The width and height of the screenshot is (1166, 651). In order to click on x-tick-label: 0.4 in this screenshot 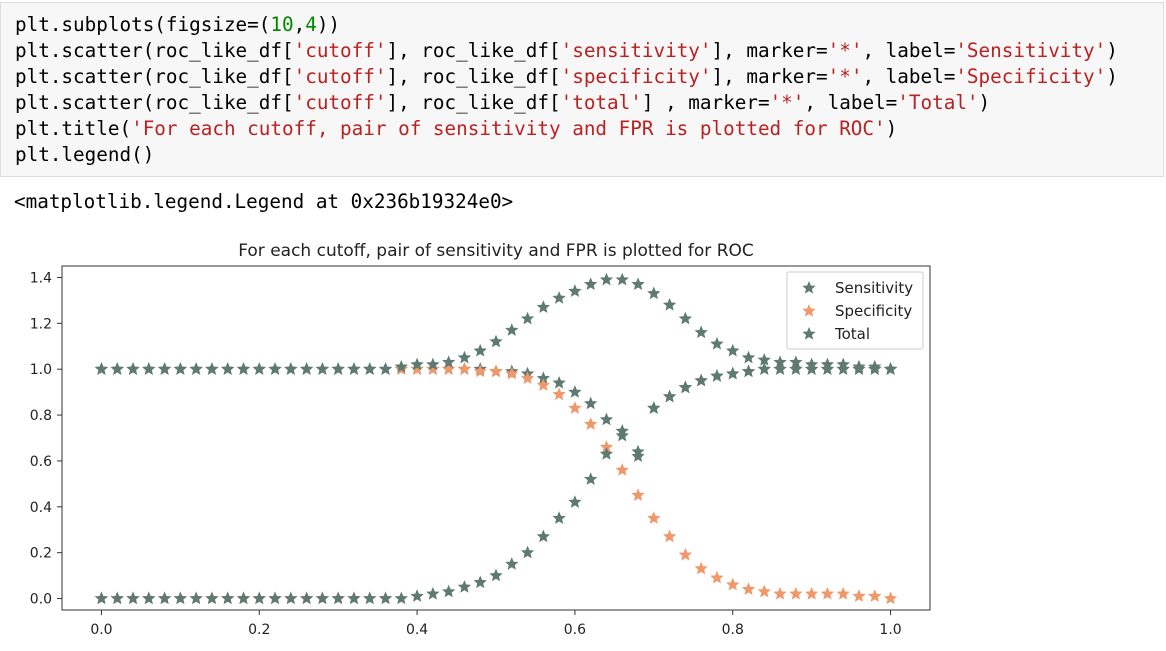, I will do `click(417, 630)`.